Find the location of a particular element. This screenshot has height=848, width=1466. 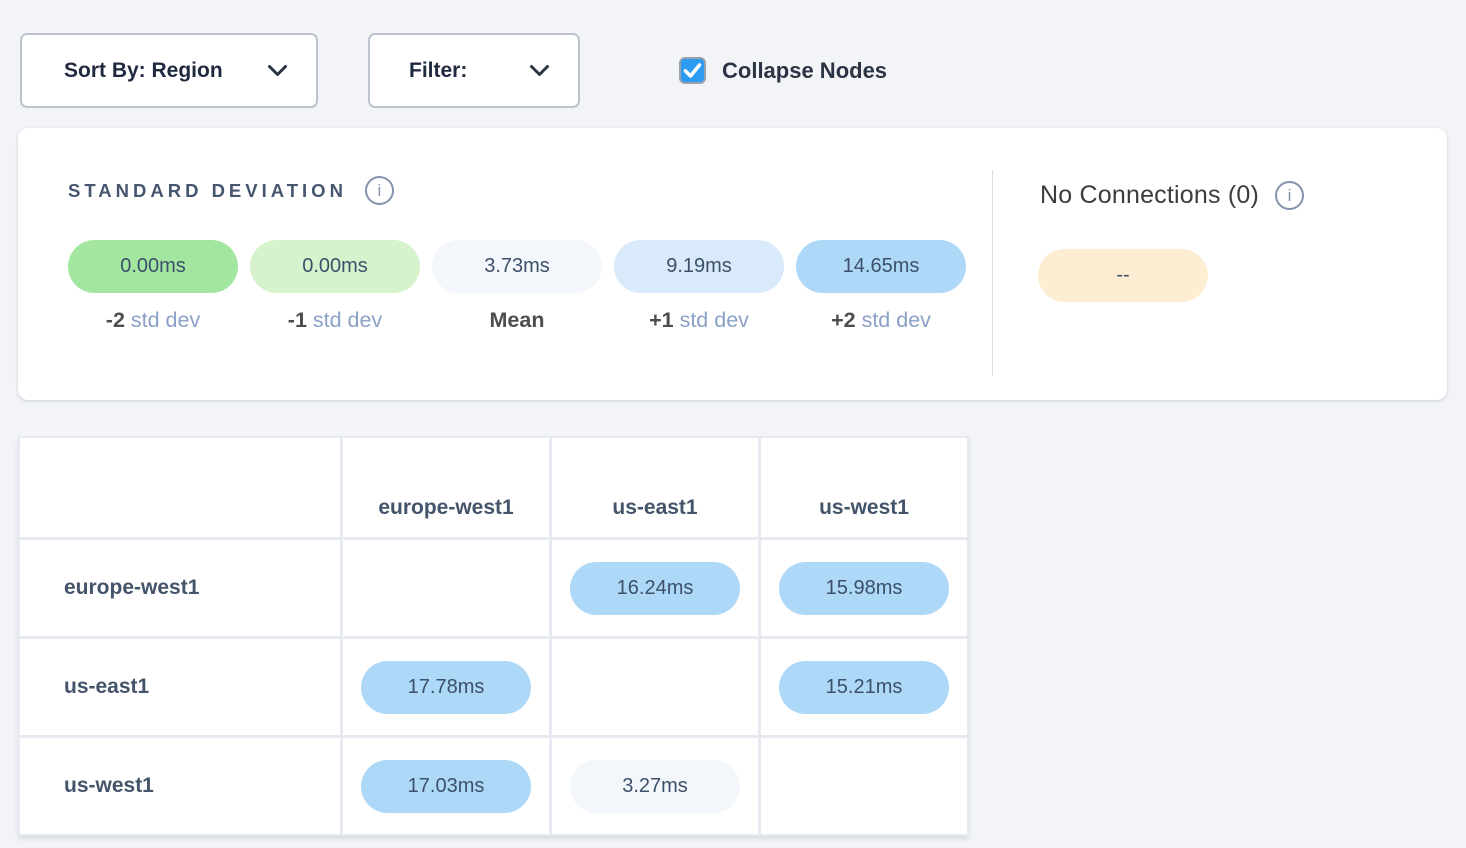

matrix-cell: 16.24ms is located at coordinates (655, 588).